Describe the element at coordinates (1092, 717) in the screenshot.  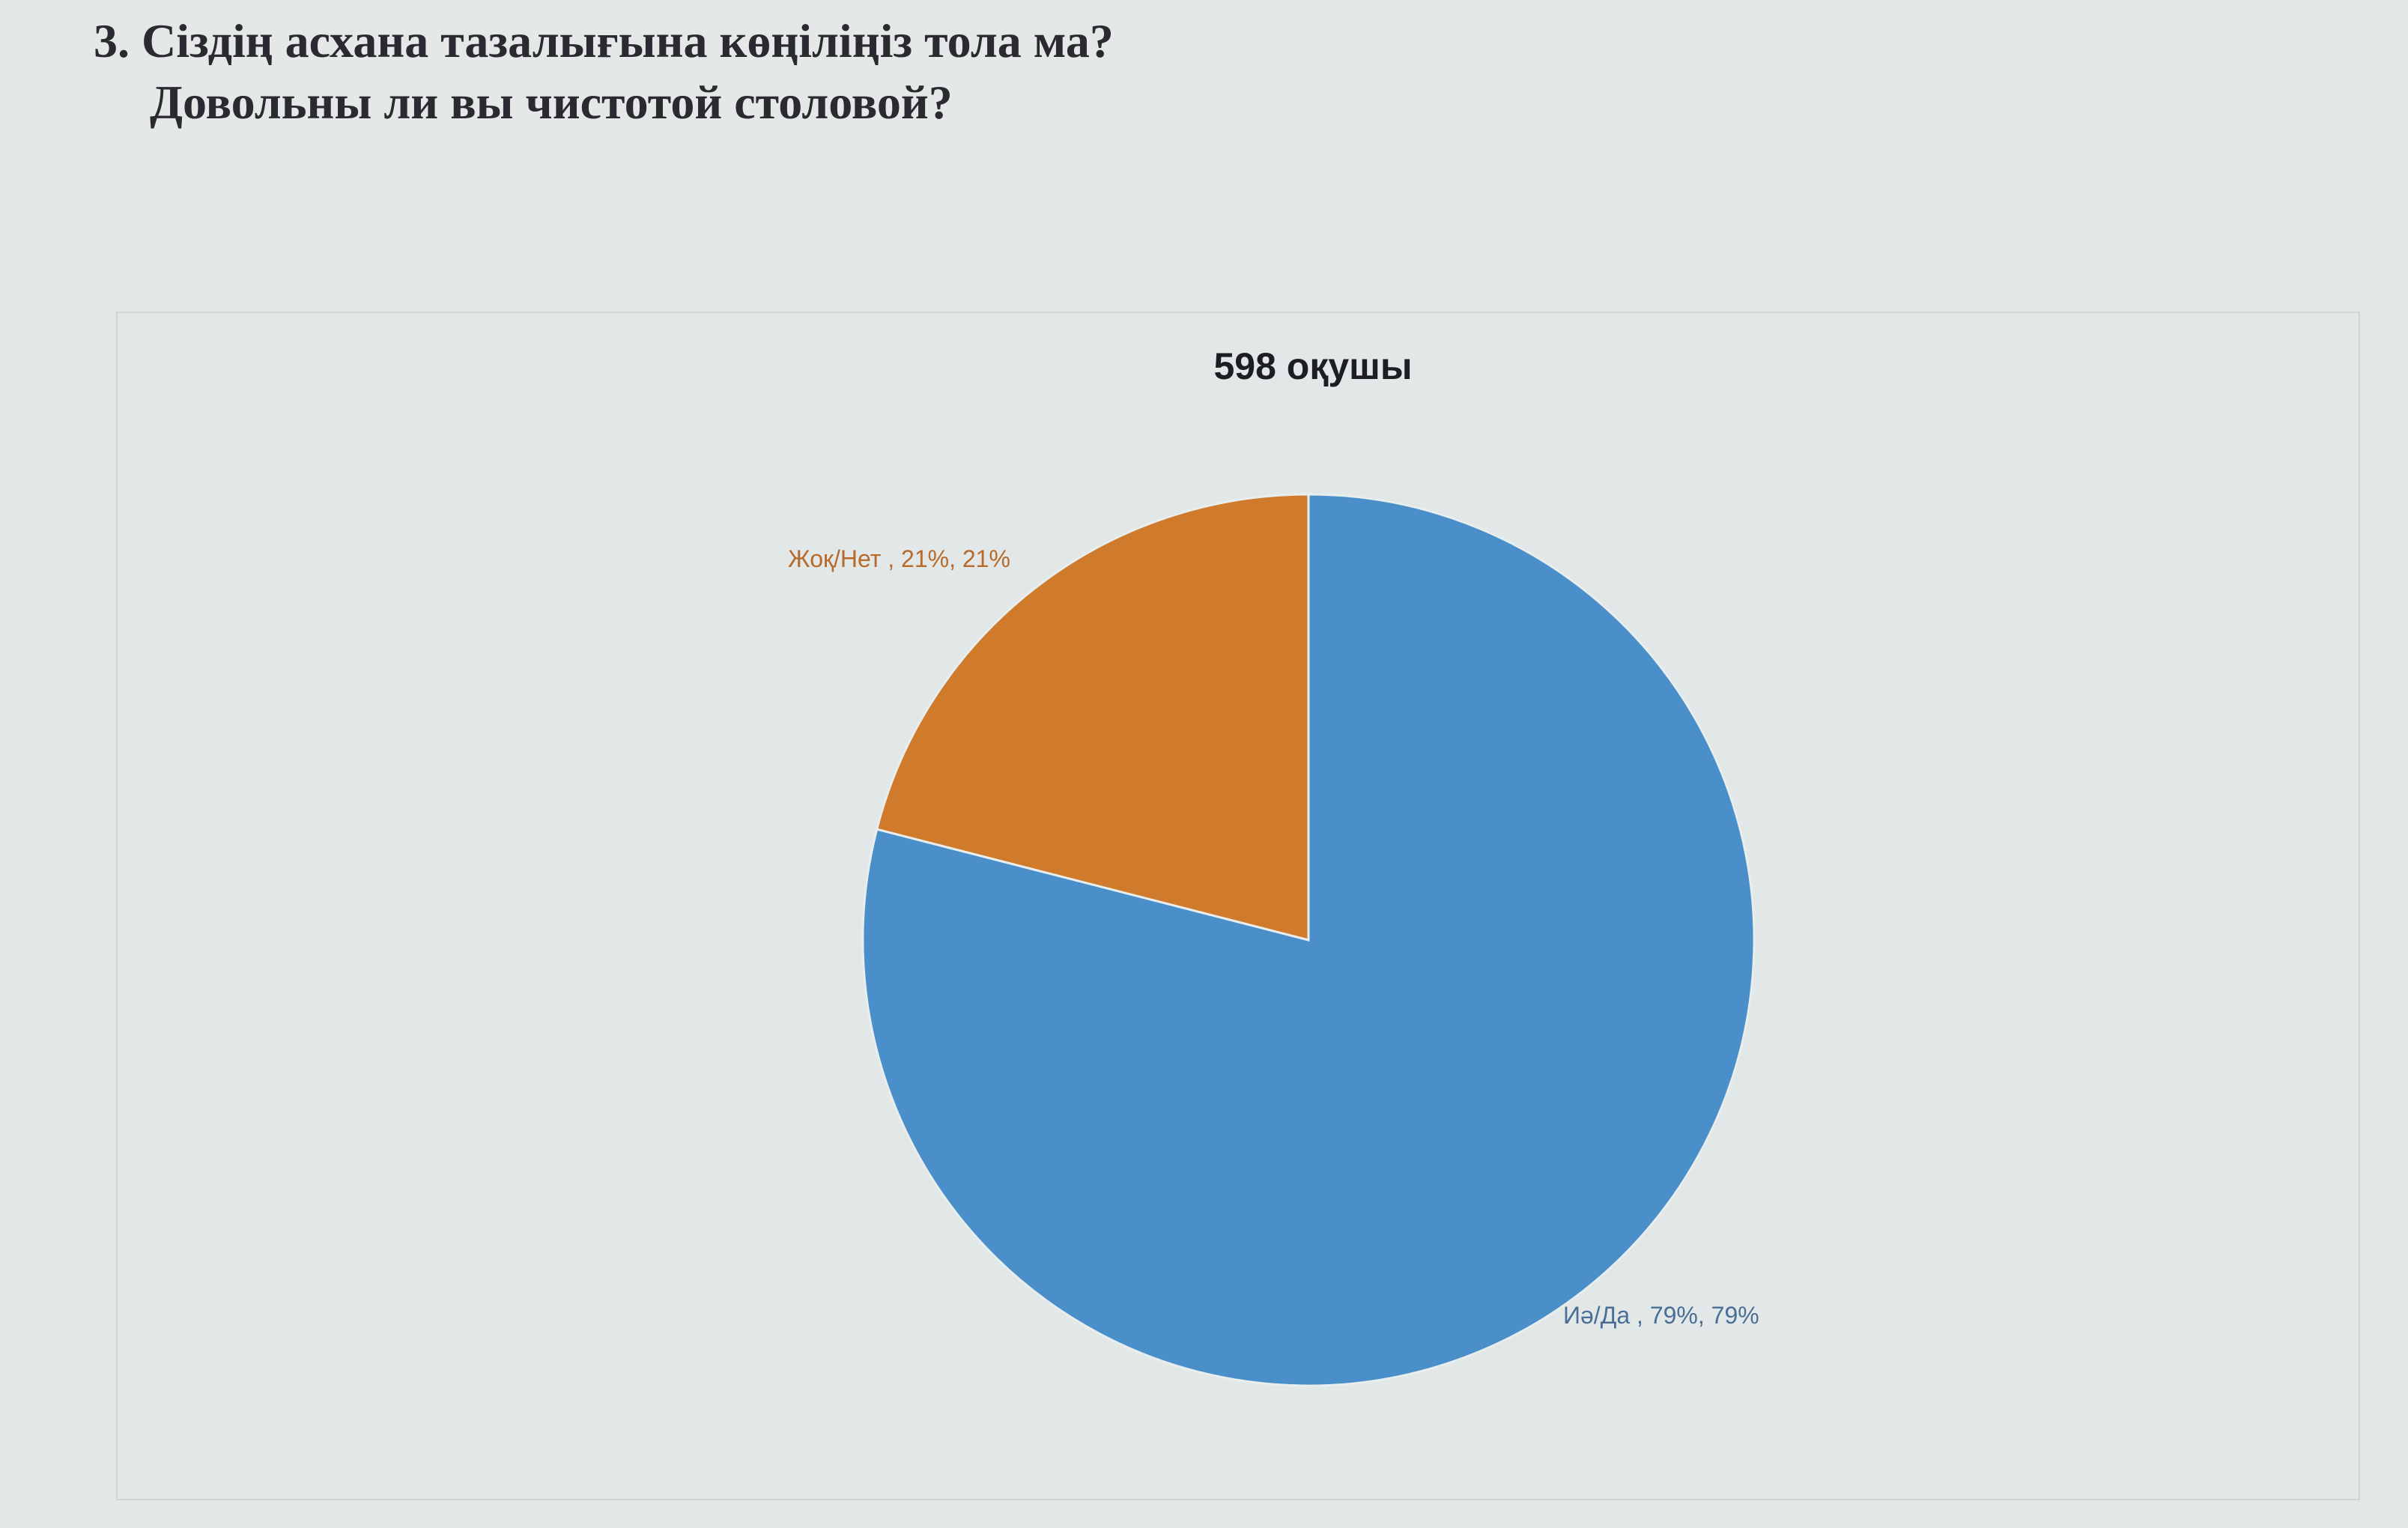
I see `pie-slice-no` at that location.